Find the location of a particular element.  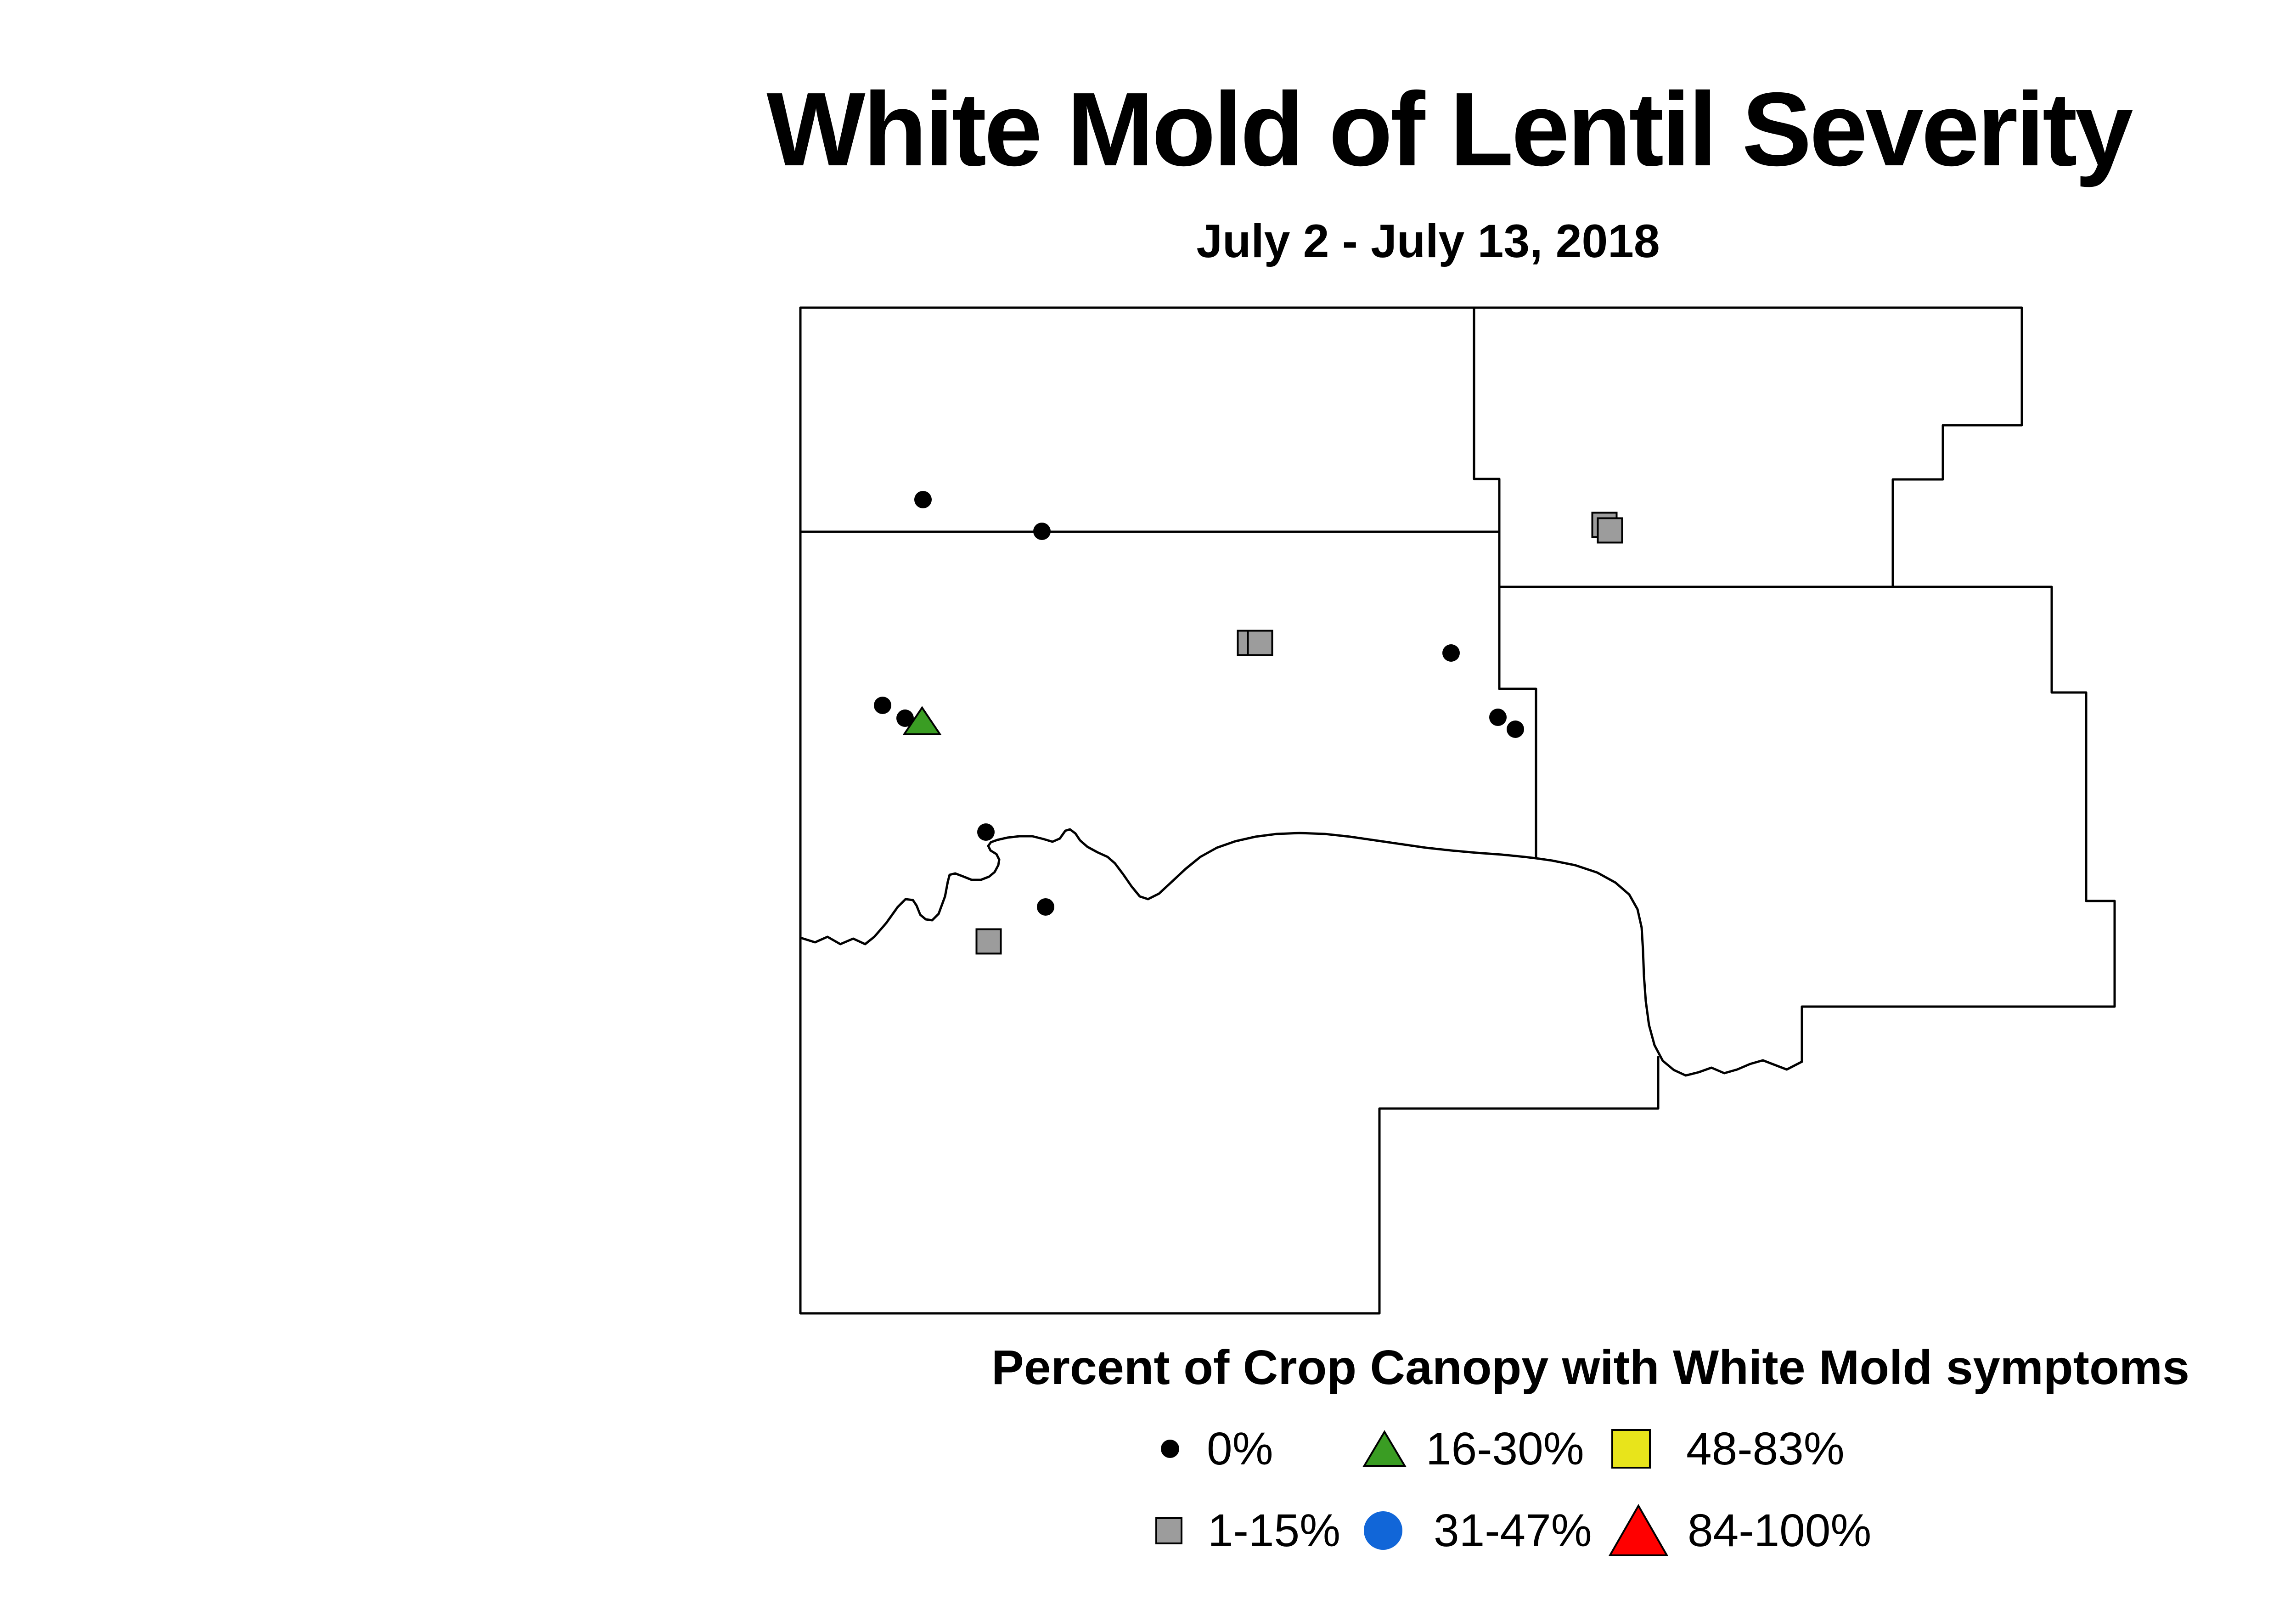

legend-label: 16-30% is located at coordinates (1505, 1449).